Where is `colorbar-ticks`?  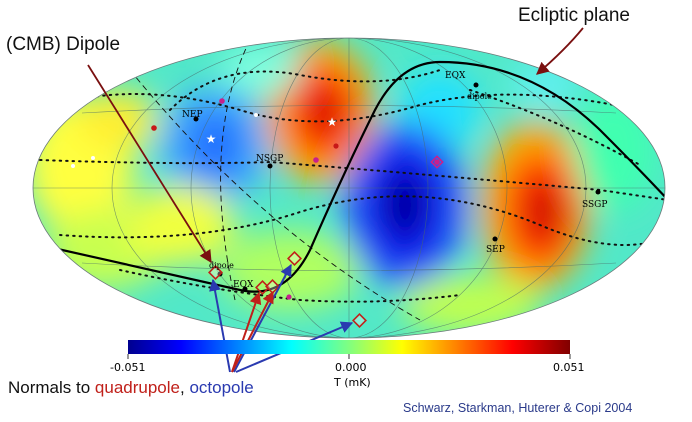
colorbar-ticks is located at coordinates (349, 356).